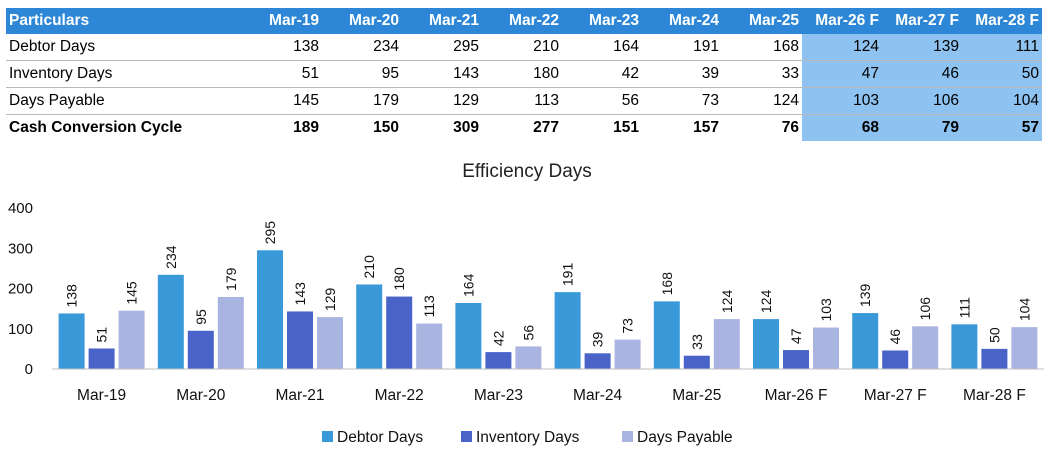 The width and height of the screenshot is (1046, 456). I want to click on data-label: 179, so click(231, 279).